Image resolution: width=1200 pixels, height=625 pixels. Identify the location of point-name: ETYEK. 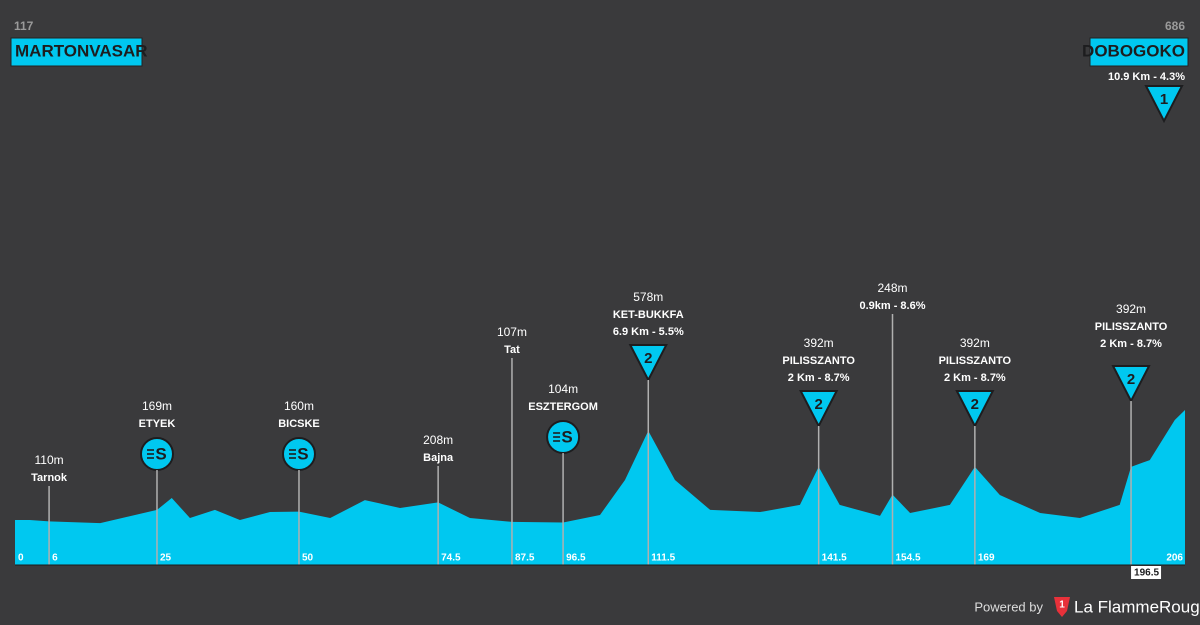
(157, 424).